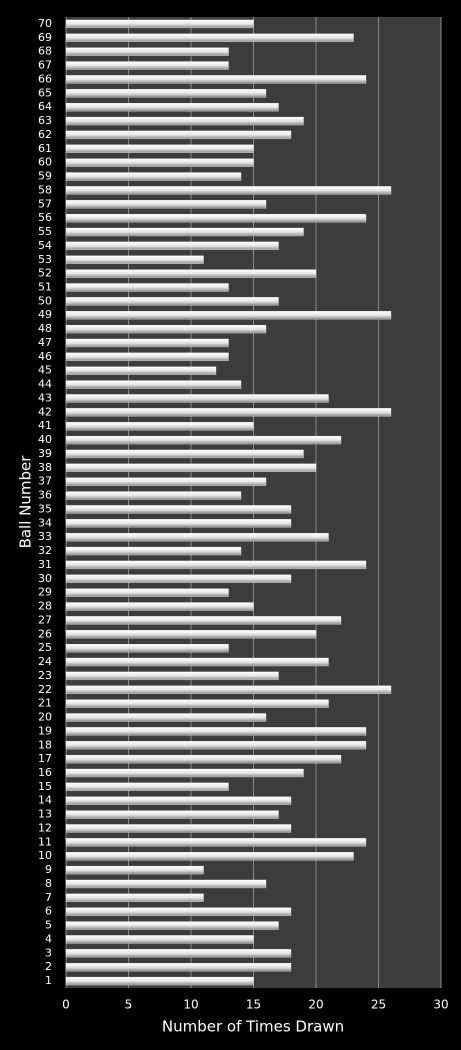 This screenshot has width=461, height=1050. What do you see at coordinates (45, 314) in the screenshot?
I see `y-tick-label: 49` at bounding box center [45, 314].